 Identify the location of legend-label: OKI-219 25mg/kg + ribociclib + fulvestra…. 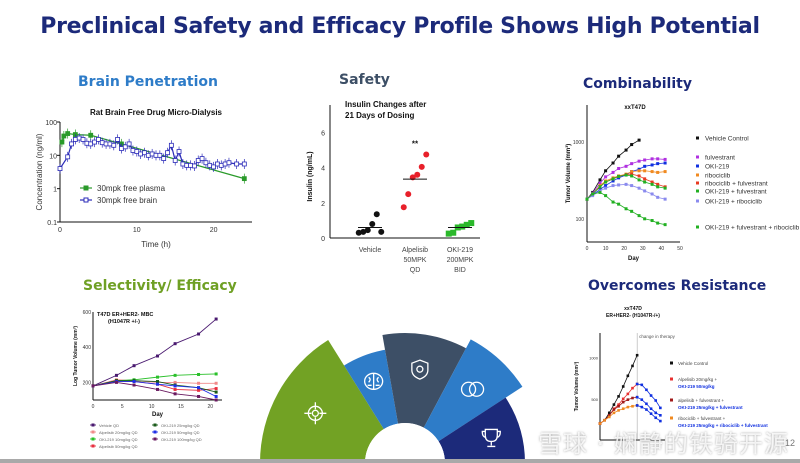
(723, 425).